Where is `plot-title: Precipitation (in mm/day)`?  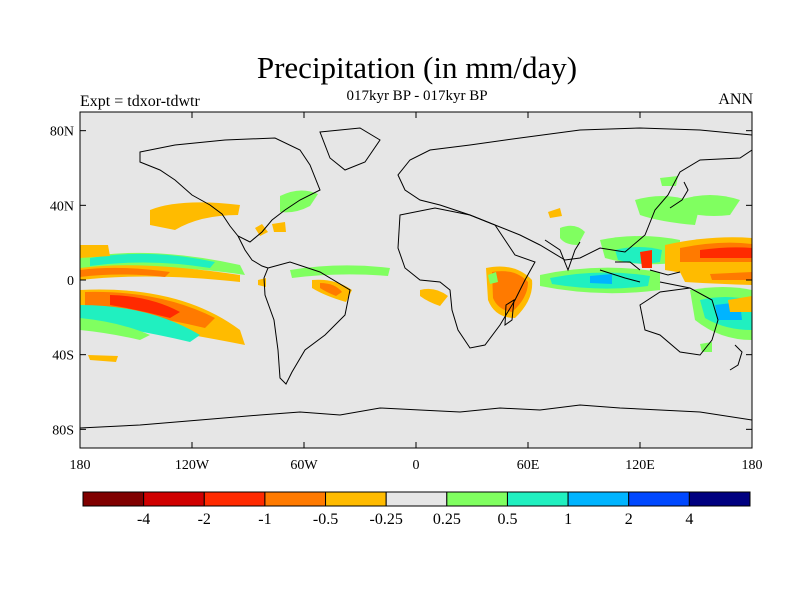
plot-title: Precipitation (in mm/day) is located at coordinates (417, 67).